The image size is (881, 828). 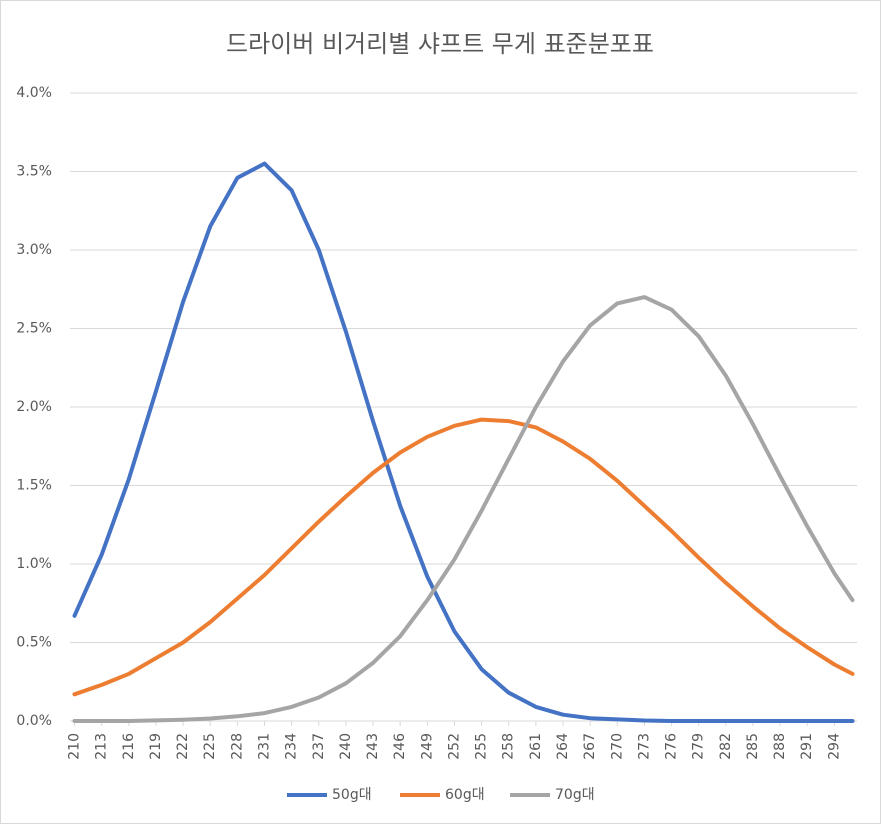 What do you see at coordinates (373, 746) in the screenshot?
I see `x-tick-label: 243` at bounding box center [373, 746].